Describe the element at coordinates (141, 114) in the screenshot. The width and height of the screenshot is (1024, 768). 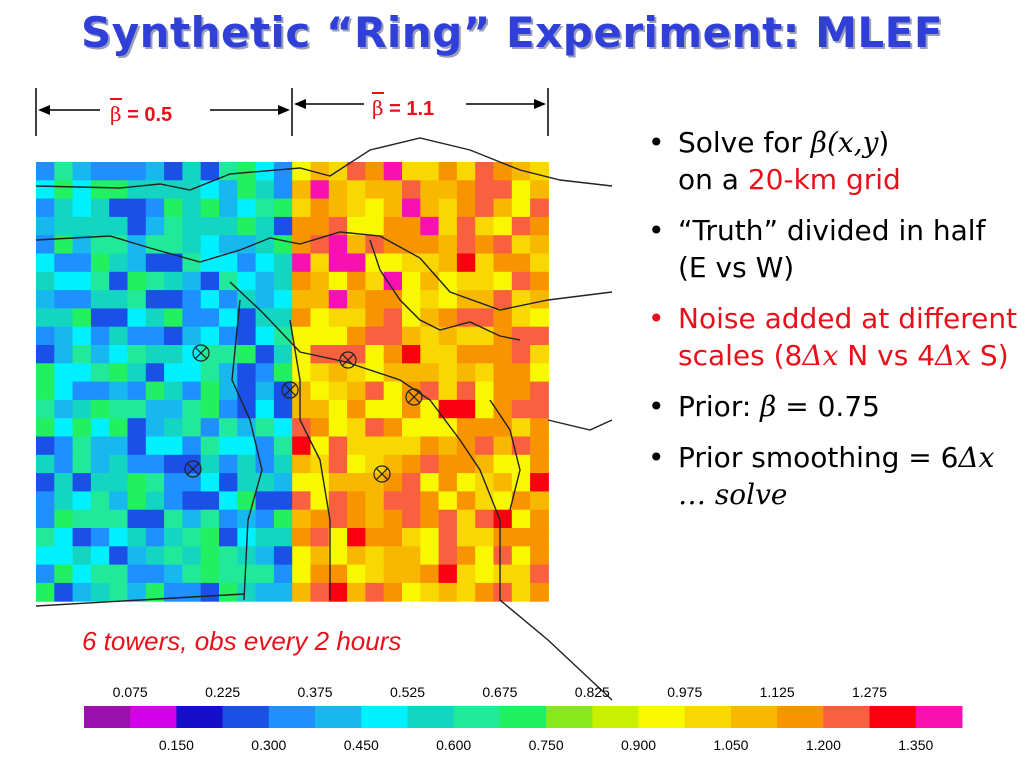
I see `beta-west-label: β = 0.5` at that location.